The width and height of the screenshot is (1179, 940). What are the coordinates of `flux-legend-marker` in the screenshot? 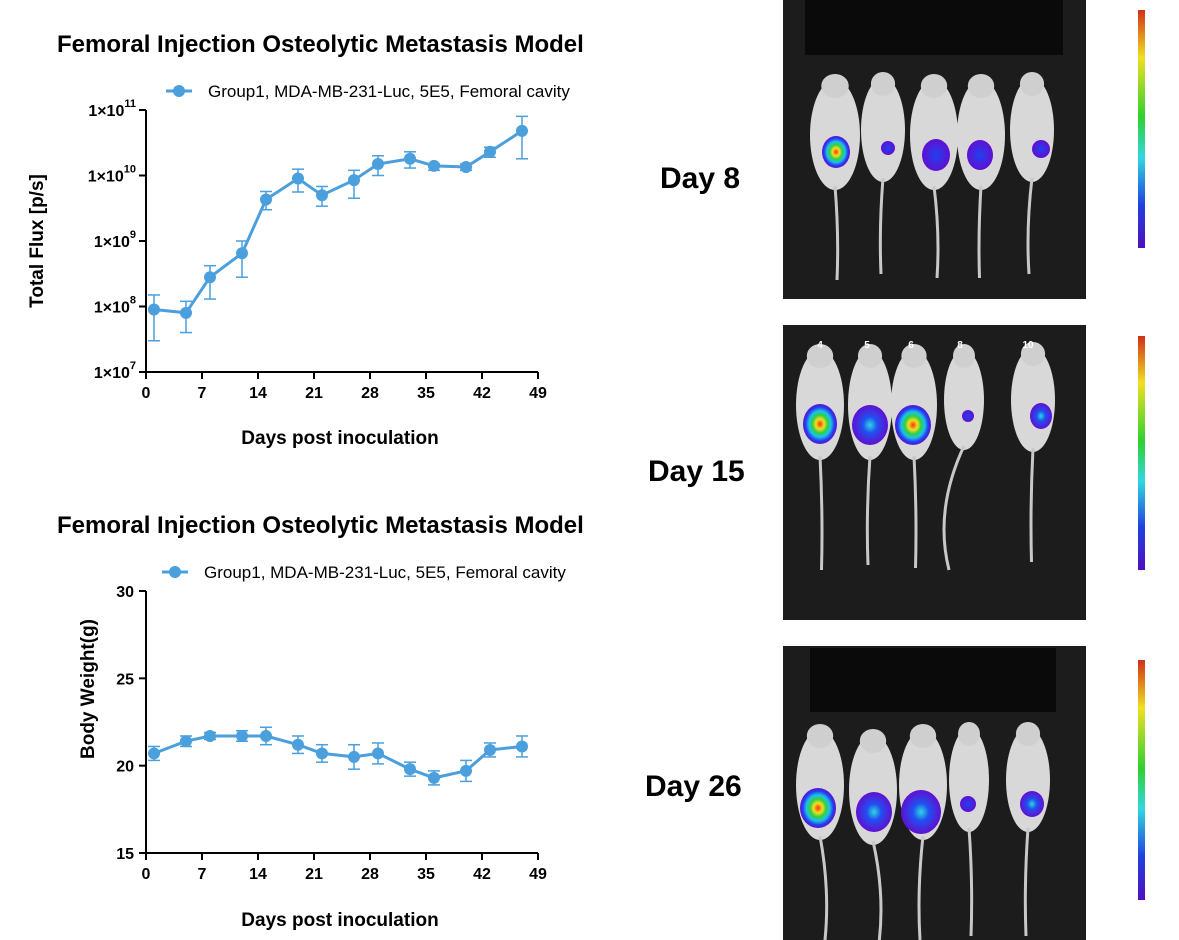 It's located at (179, 91).